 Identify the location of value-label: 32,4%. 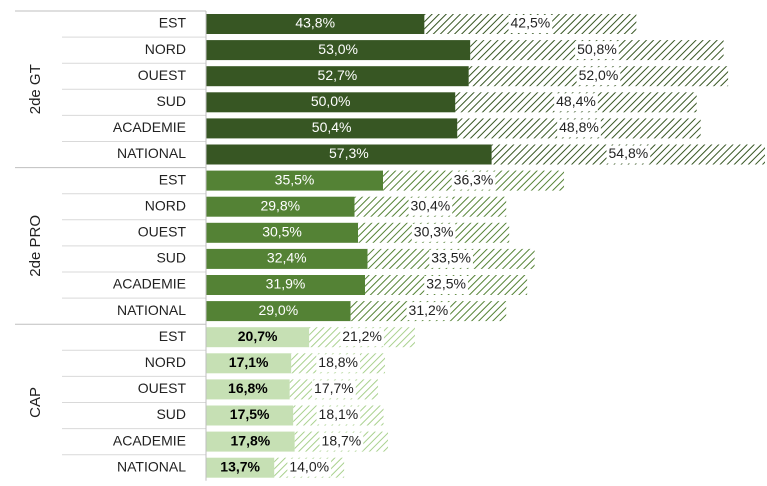
(287, 258).